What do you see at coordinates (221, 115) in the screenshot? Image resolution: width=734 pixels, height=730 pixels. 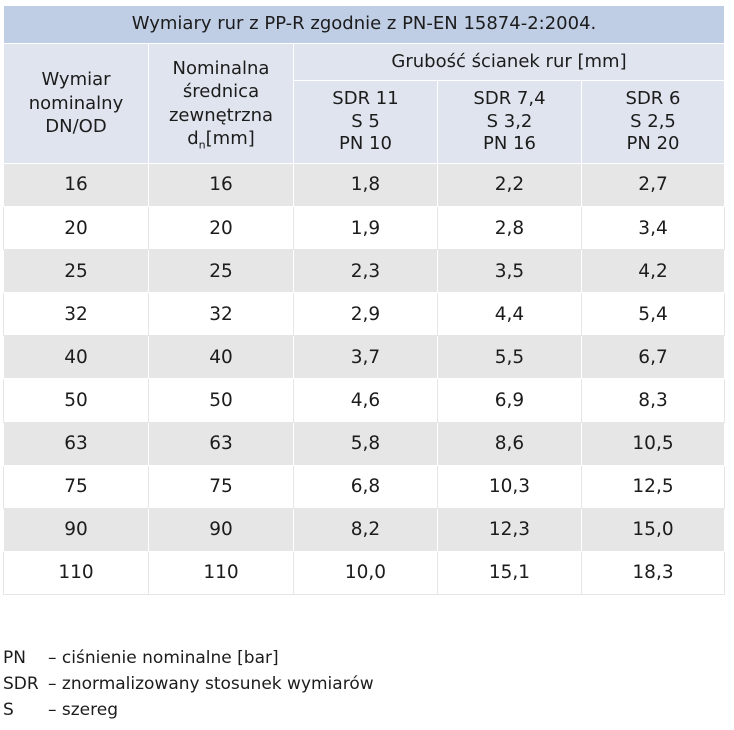 I see `header-outer-diameter-line-3: zewnętrzna` at bounding box center [221, 115].